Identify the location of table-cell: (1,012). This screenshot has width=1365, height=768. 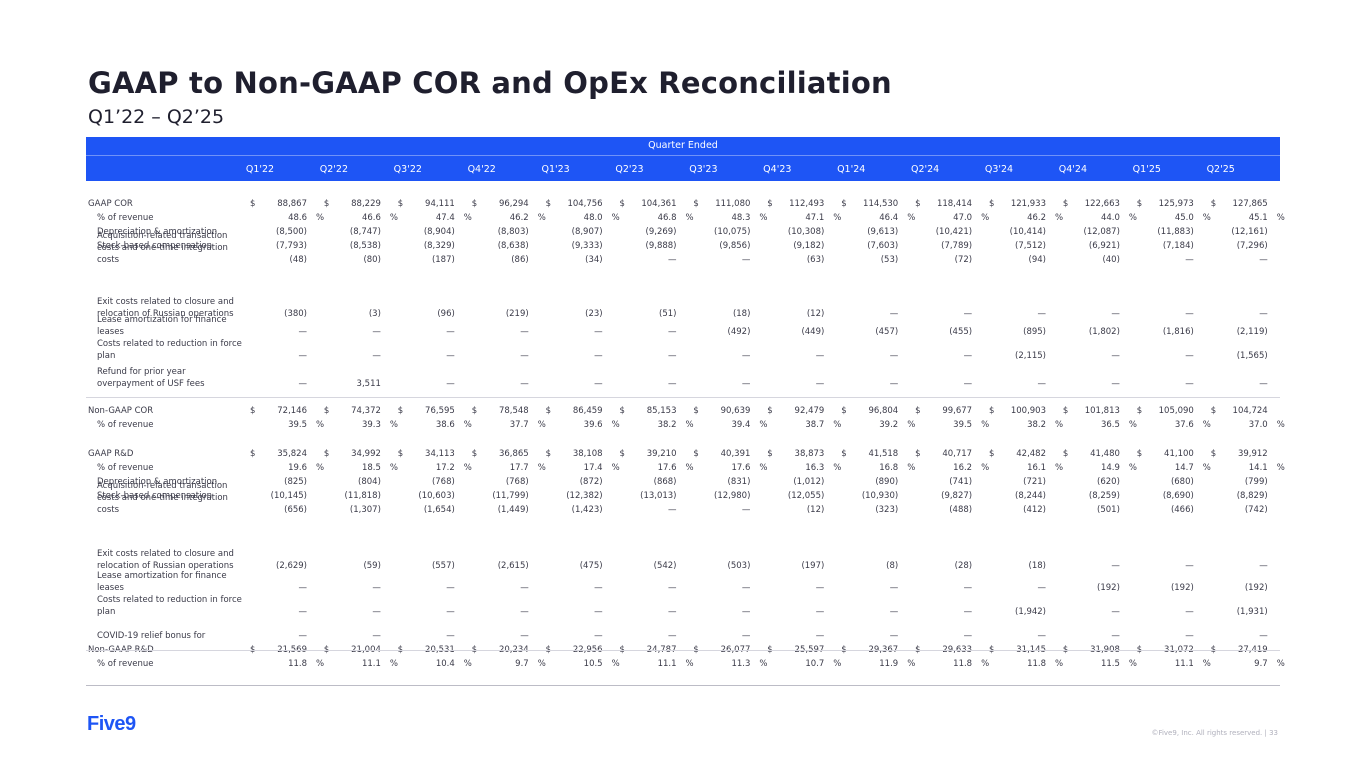
(809, 482).